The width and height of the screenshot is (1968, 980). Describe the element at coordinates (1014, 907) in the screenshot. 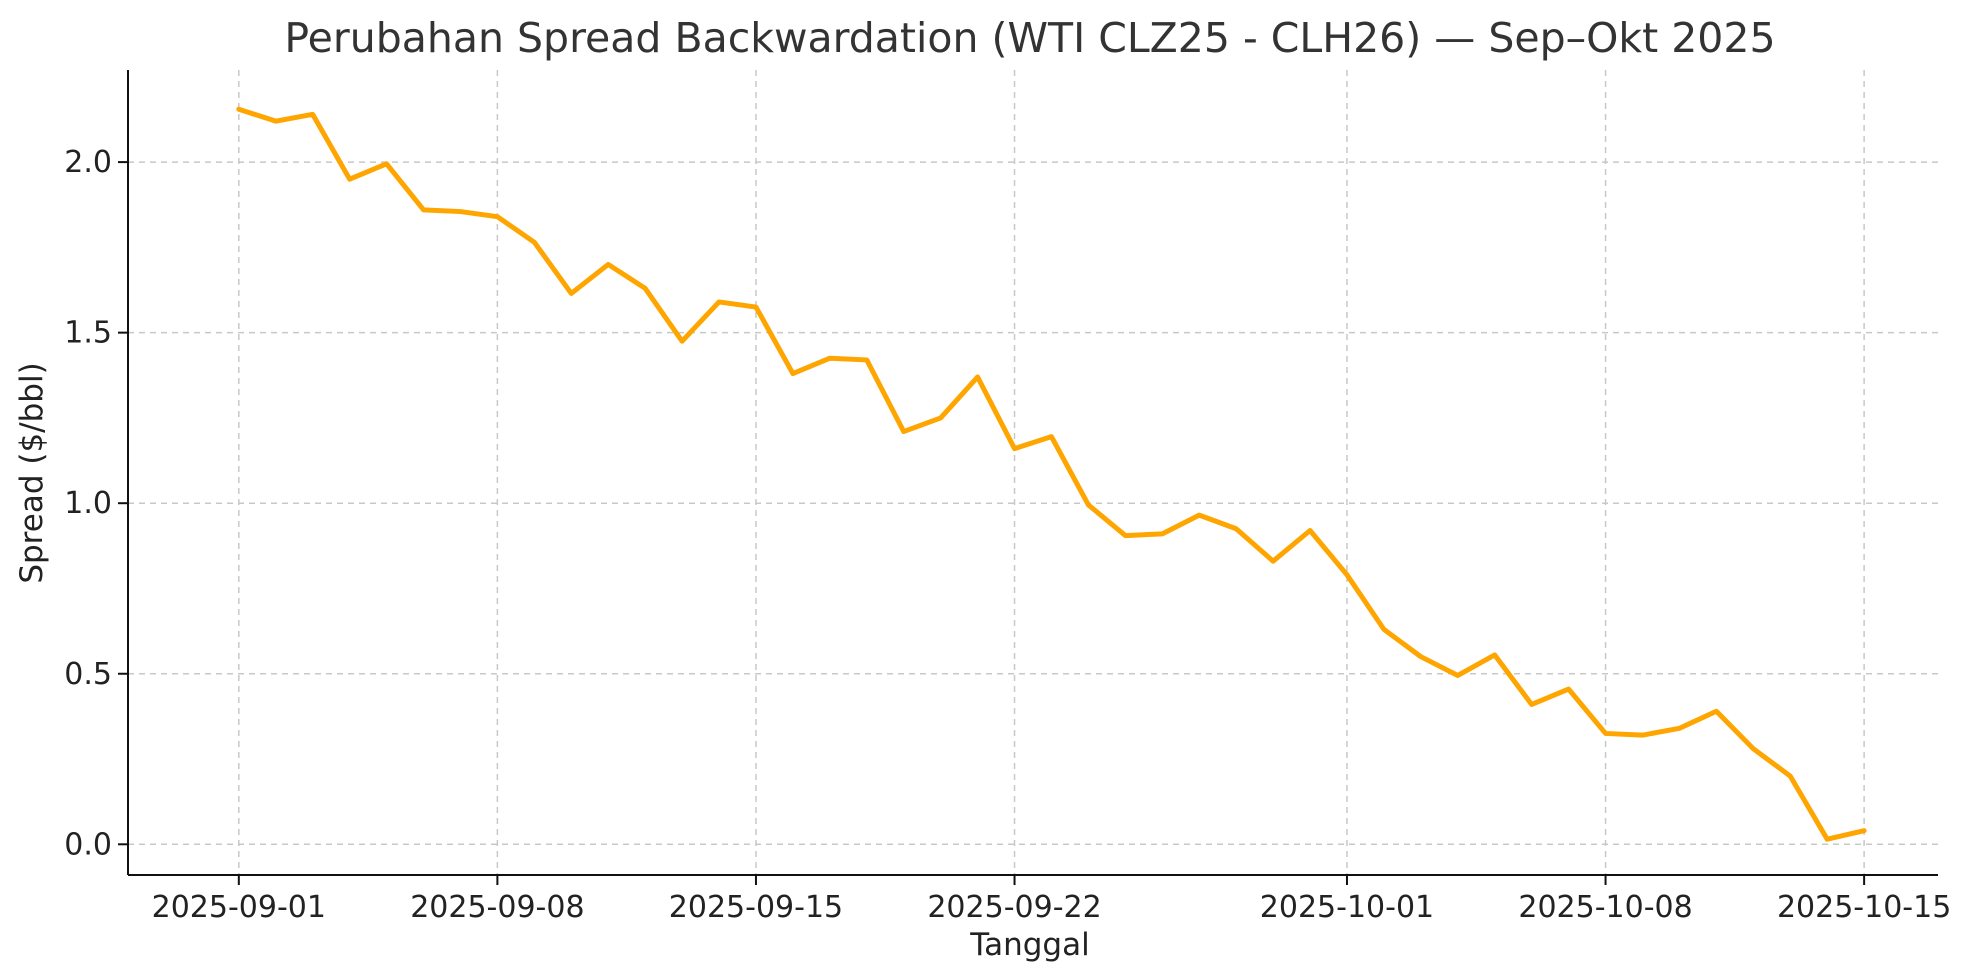

I see `x-tick-label: 2025-09-22` at that location.